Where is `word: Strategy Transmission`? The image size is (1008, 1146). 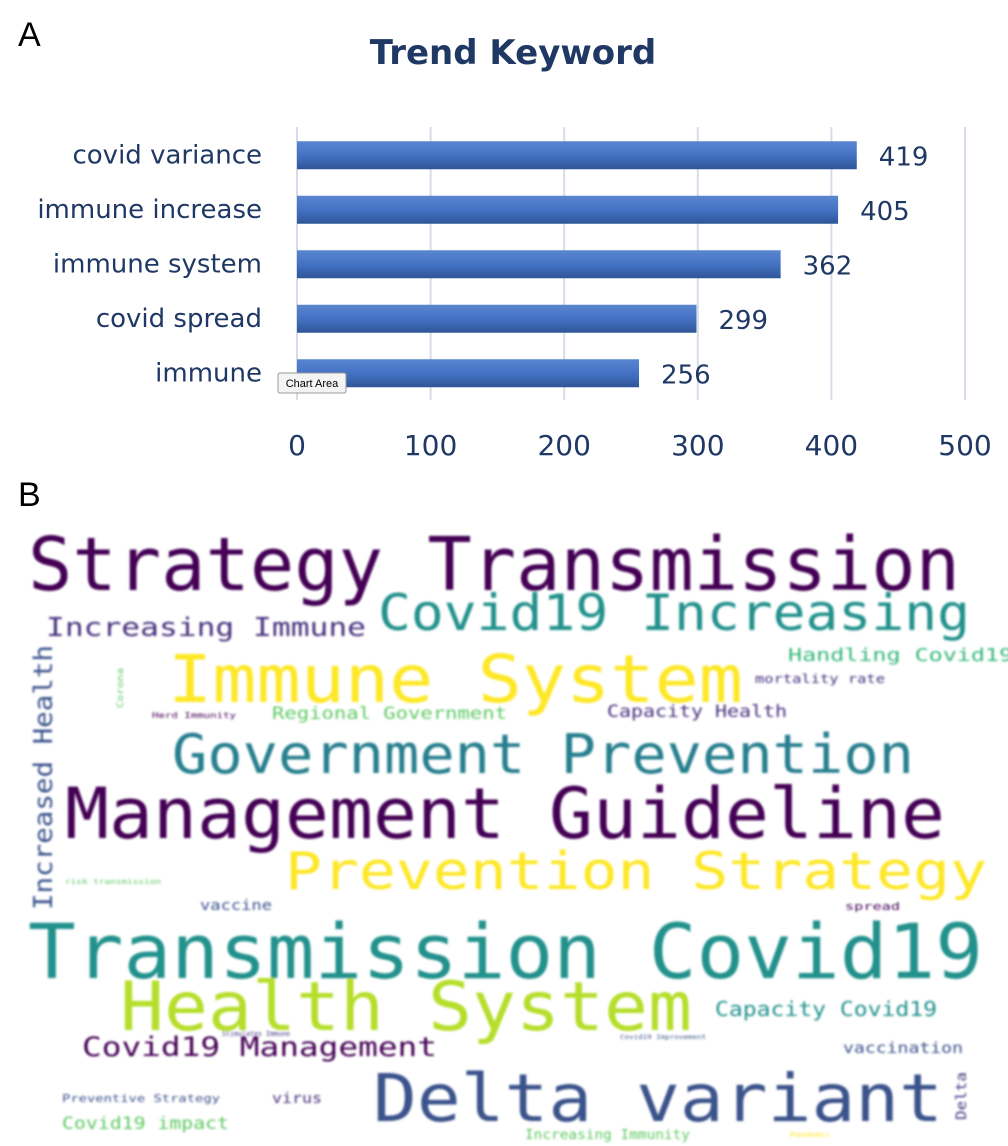
word: Strategy Transmission is located at coordinates (494, 565).